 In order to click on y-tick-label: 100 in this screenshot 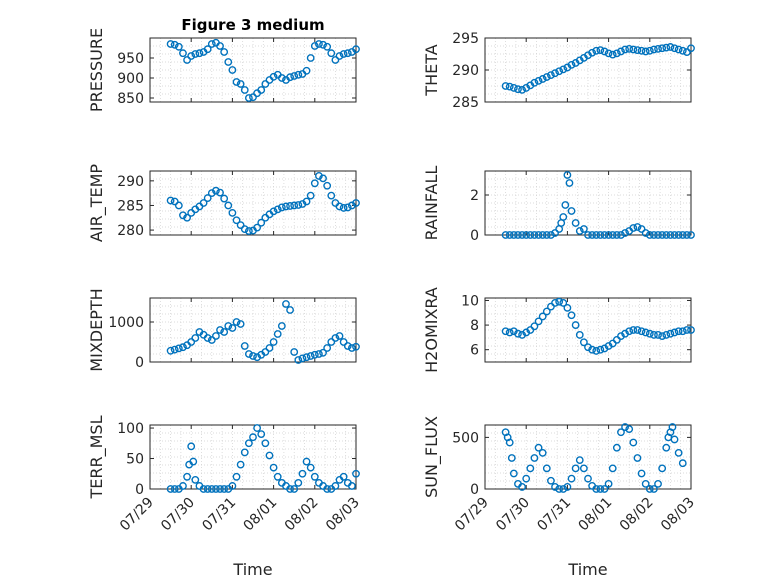, I will do `click(130, 429)`.